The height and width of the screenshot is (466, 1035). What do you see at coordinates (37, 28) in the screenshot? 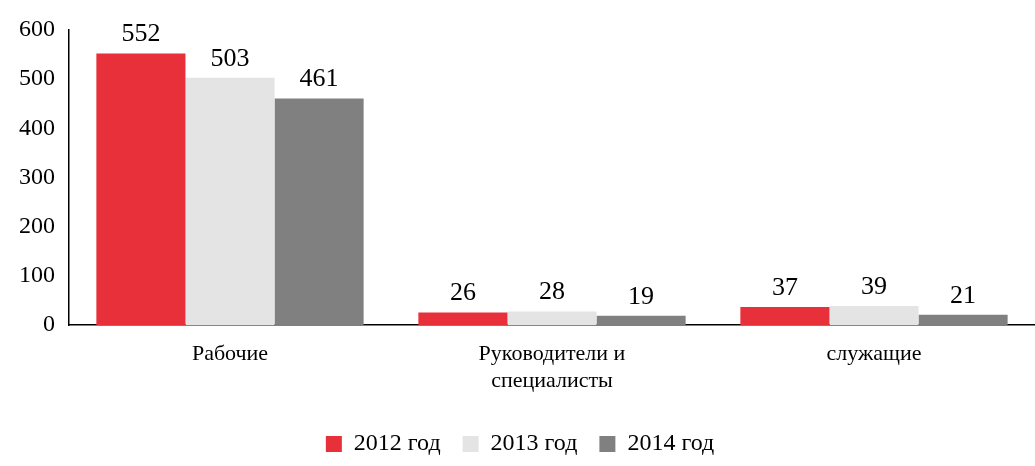
I see `y-tick-label: 600` at bounding box center [37, 28].